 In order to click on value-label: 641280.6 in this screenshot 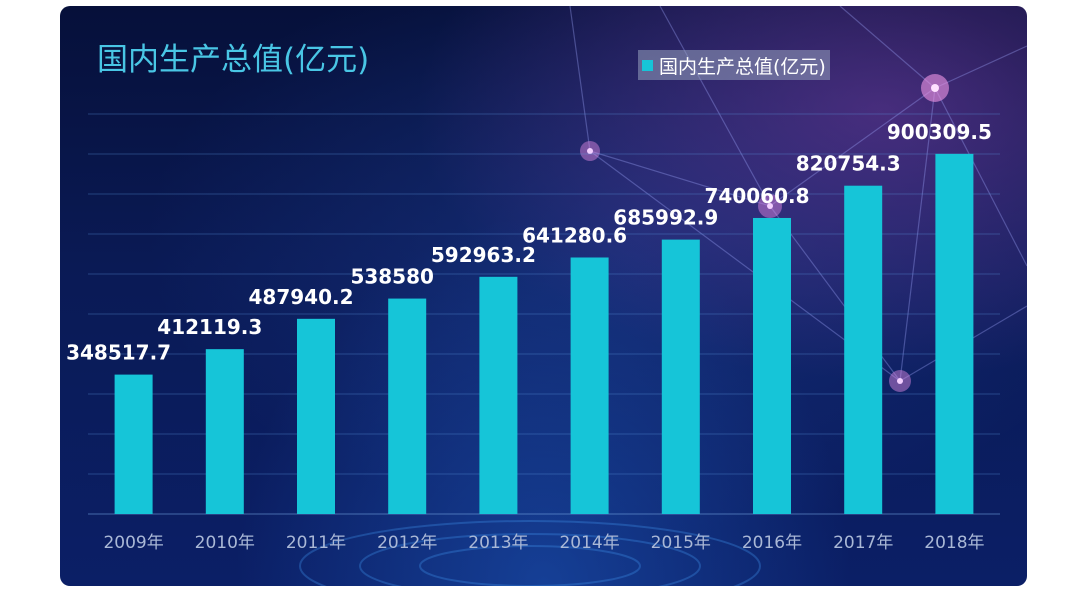, I will do `click(574, 235)`.